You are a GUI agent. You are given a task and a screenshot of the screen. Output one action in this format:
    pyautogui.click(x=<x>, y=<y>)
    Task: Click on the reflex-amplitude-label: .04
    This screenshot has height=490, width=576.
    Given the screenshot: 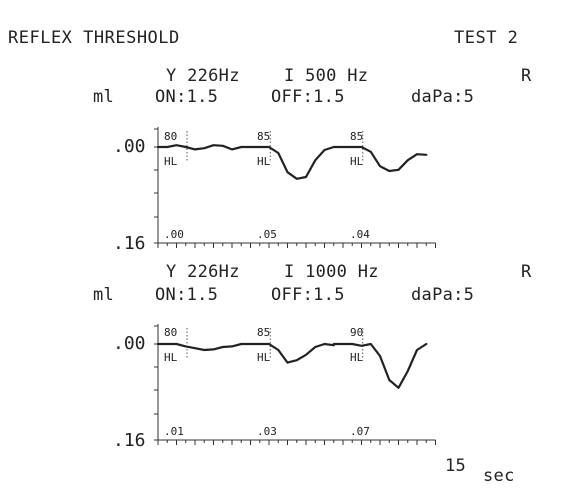 What is the action you would take?
    pyautogui.click(x=360, y=234)
    